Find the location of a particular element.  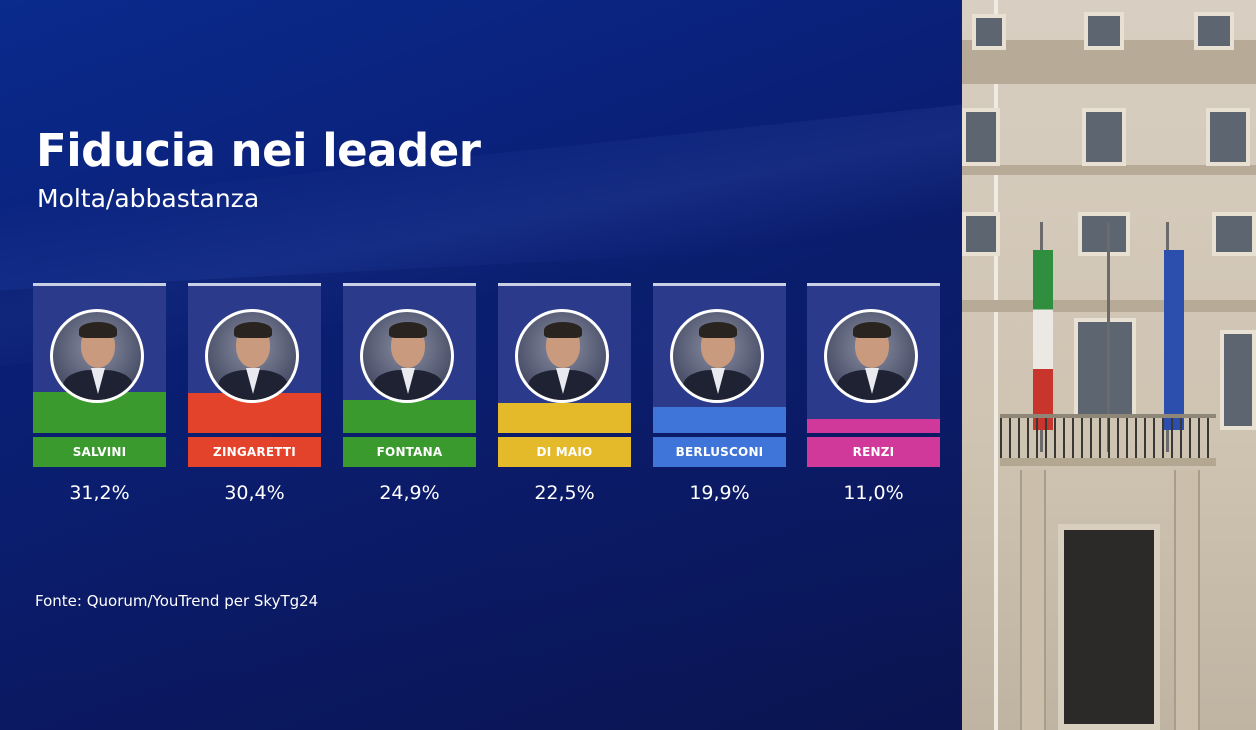

data-label: 30,4% is located at coordinates (254, 493).